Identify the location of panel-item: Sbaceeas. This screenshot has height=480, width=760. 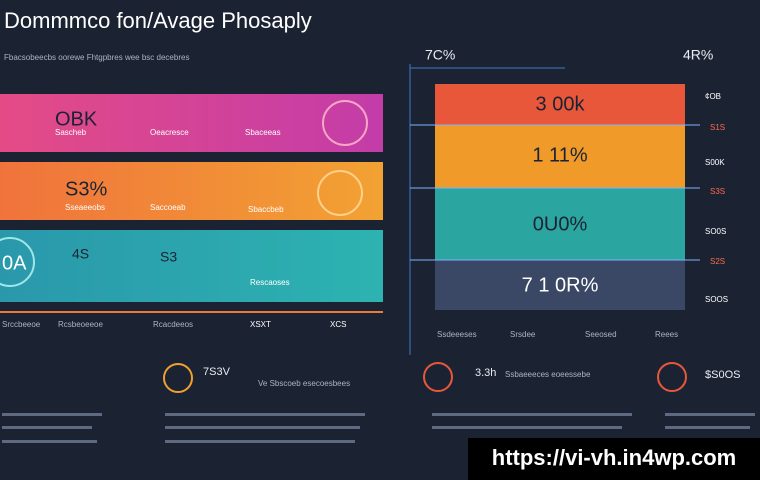
(263, 132).